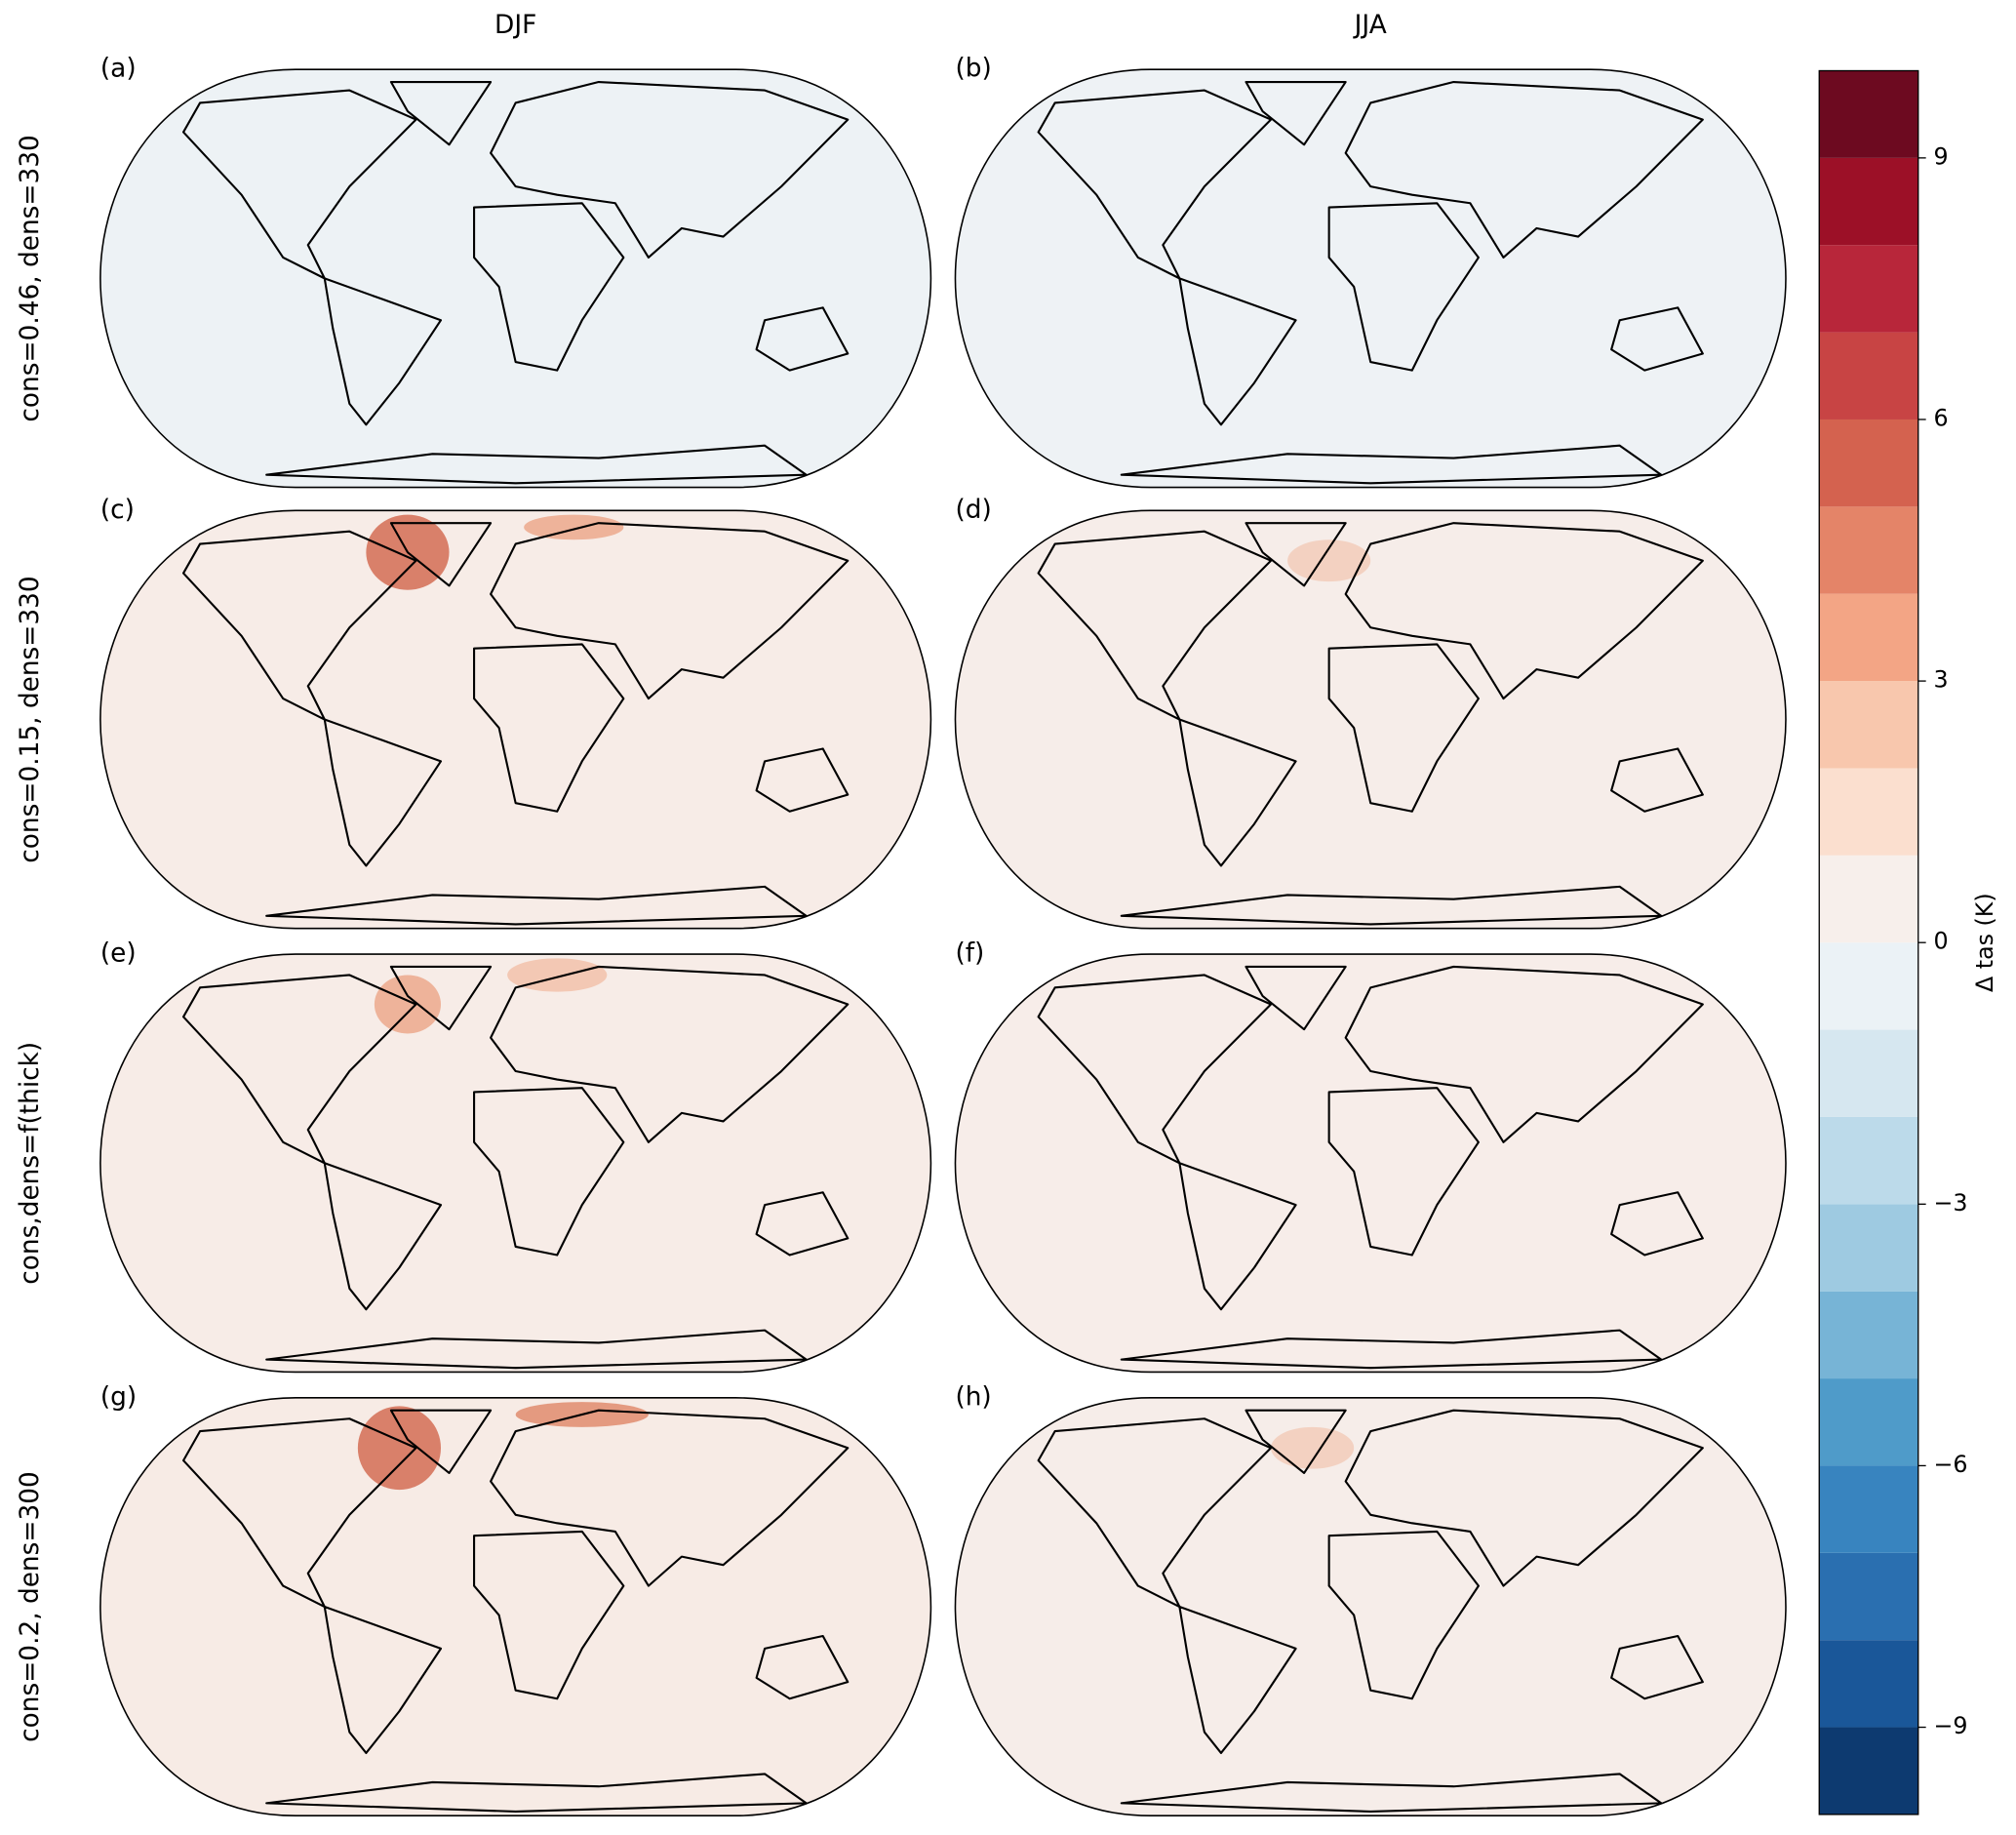  I want to click on colorbar-label: Δ tas (K), so click(1984, 942).